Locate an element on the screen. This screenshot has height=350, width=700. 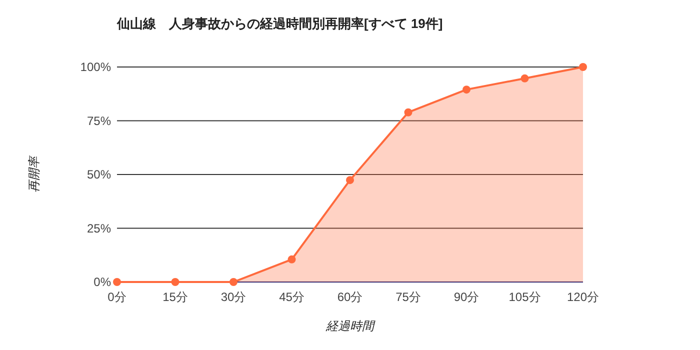
y-tick-label: 25% is located at coordinates (99, 228).